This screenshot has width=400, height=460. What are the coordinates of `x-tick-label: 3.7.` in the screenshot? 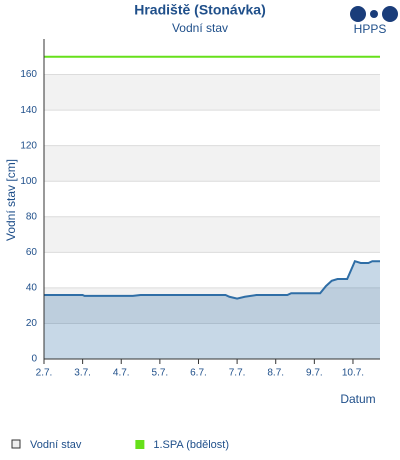 It's located at (82, 373).